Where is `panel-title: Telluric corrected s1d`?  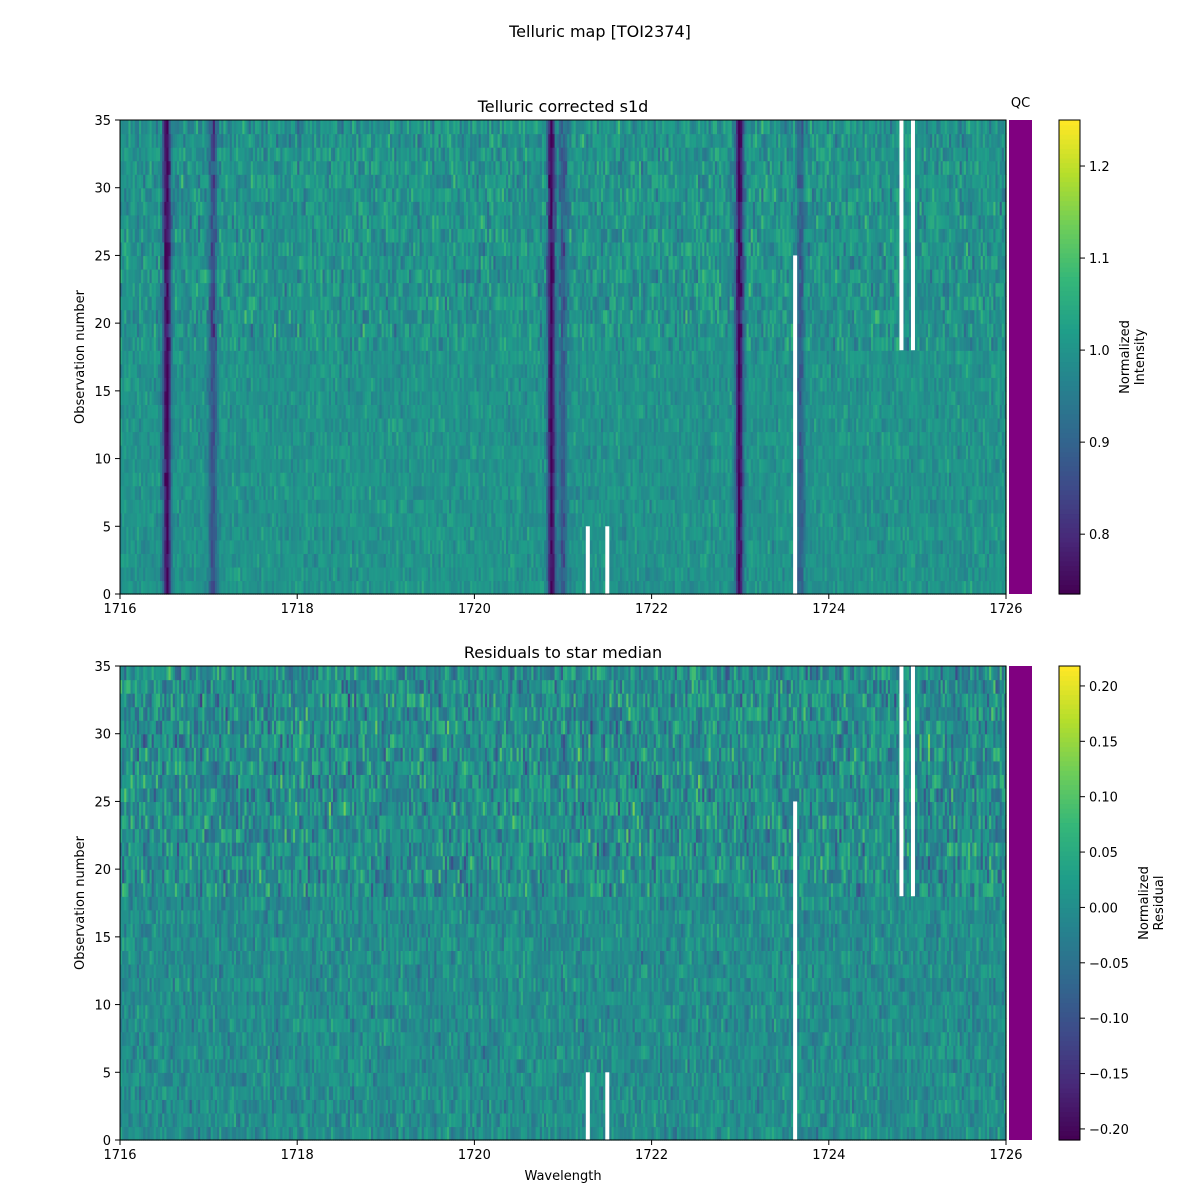
panel-title: Telluric corrected s1d is located at coordinates (563, 106).